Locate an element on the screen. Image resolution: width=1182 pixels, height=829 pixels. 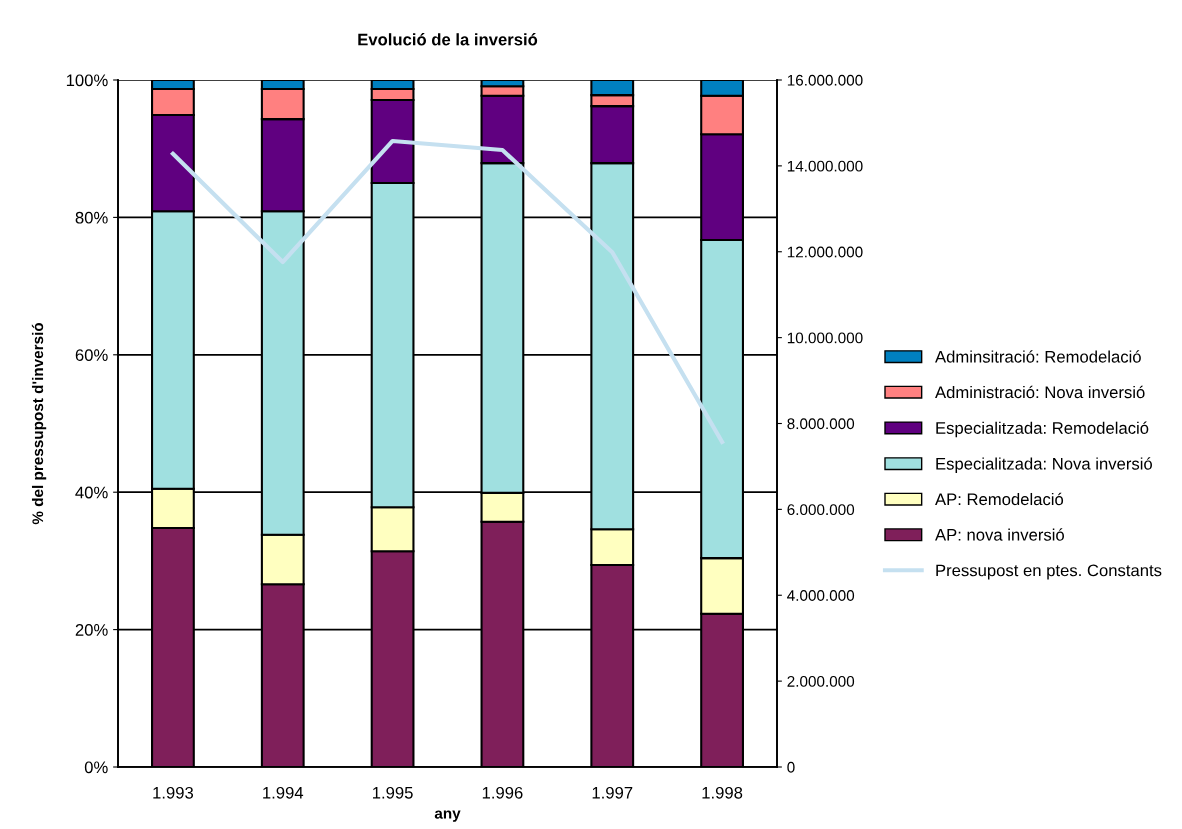
y-tick-label: 60% is located at coordinates (91, 355).